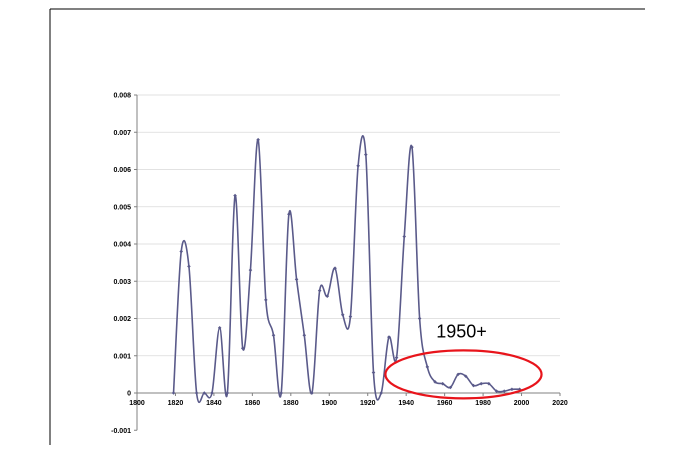 The image size is (698, 450). I want to click on x-tick-label: 1840, so click(214, 403).